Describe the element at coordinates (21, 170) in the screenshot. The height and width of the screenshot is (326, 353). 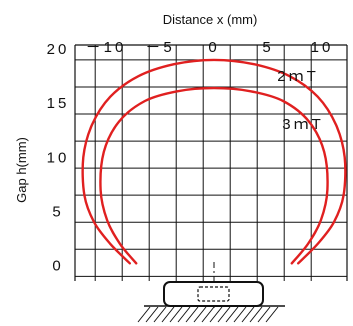
I see `y-axis-title: Gap h(mm)` at that location.